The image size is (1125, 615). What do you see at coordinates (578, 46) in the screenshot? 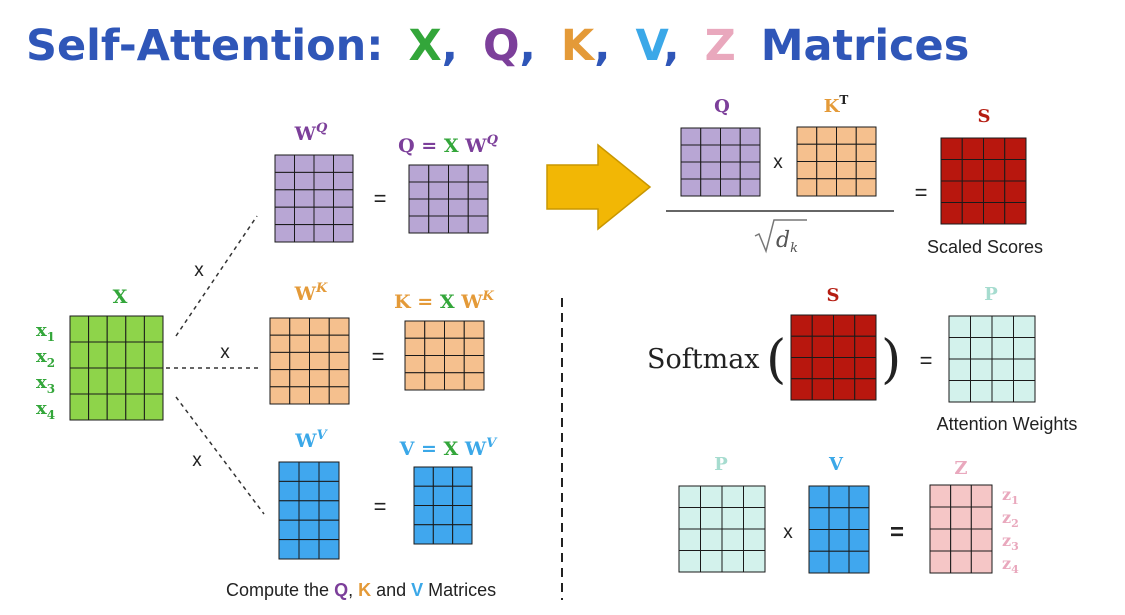
I see `title-k: K` at bounding box center [578, 46].